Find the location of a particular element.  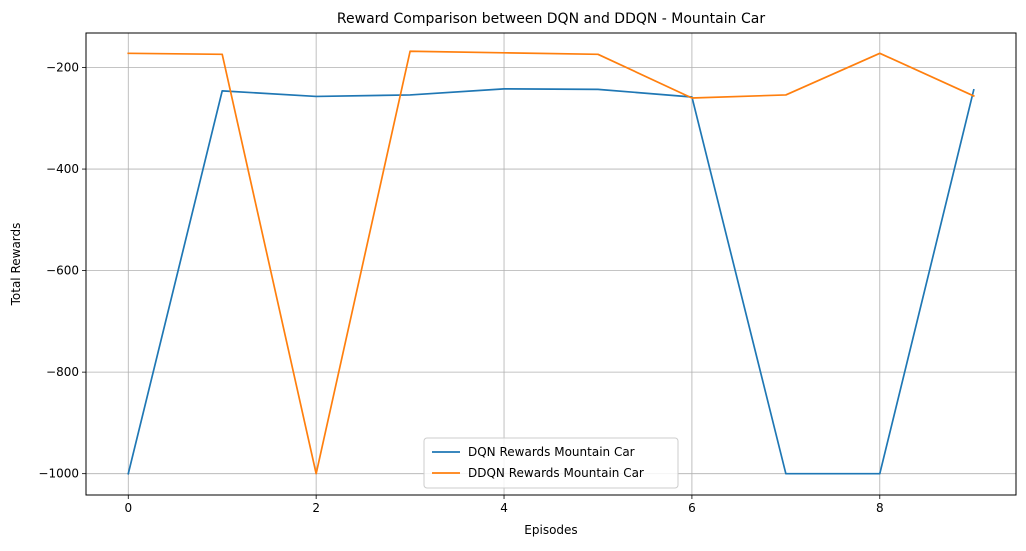

y-axis-label: Total Rewards is located at coordinates (16, 265).